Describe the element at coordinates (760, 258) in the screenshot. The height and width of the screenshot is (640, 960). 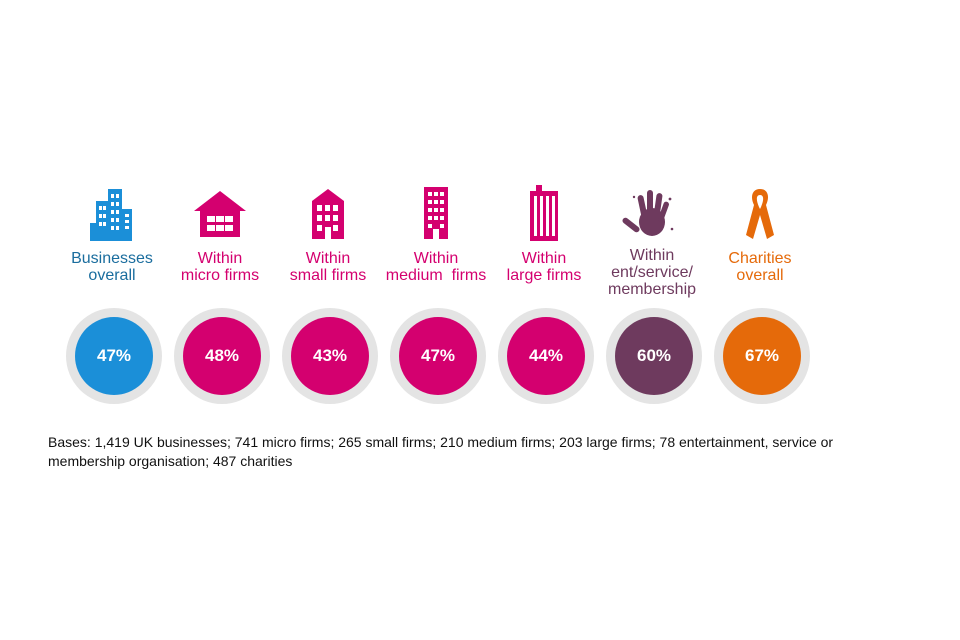
I see `label-line: Charities` at that location.